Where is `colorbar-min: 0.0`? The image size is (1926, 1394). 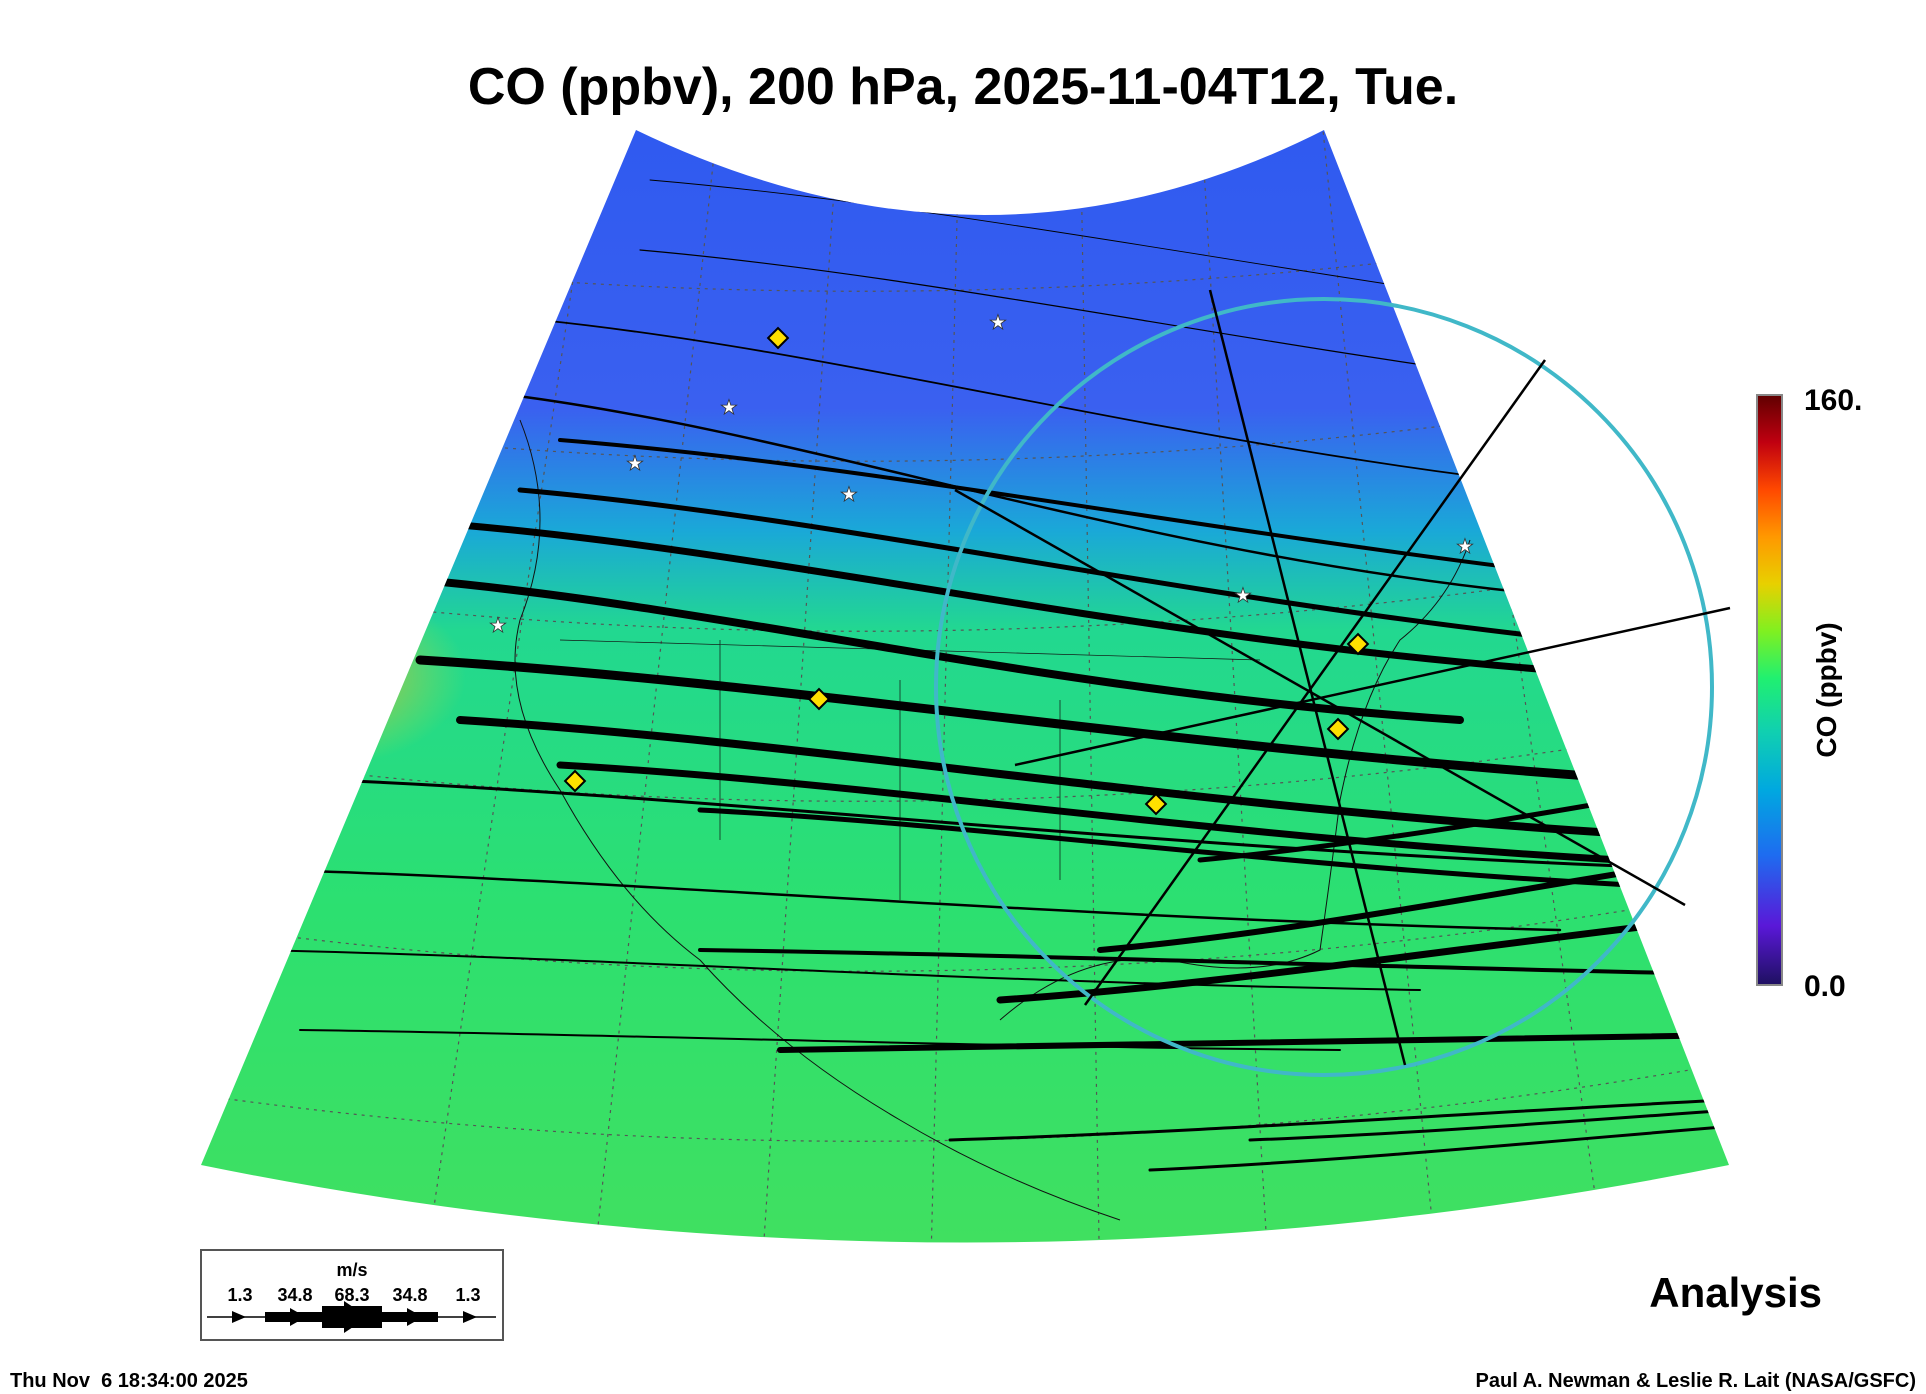
colorbar-min: 0.0 is located at coordinates (1825, 986).